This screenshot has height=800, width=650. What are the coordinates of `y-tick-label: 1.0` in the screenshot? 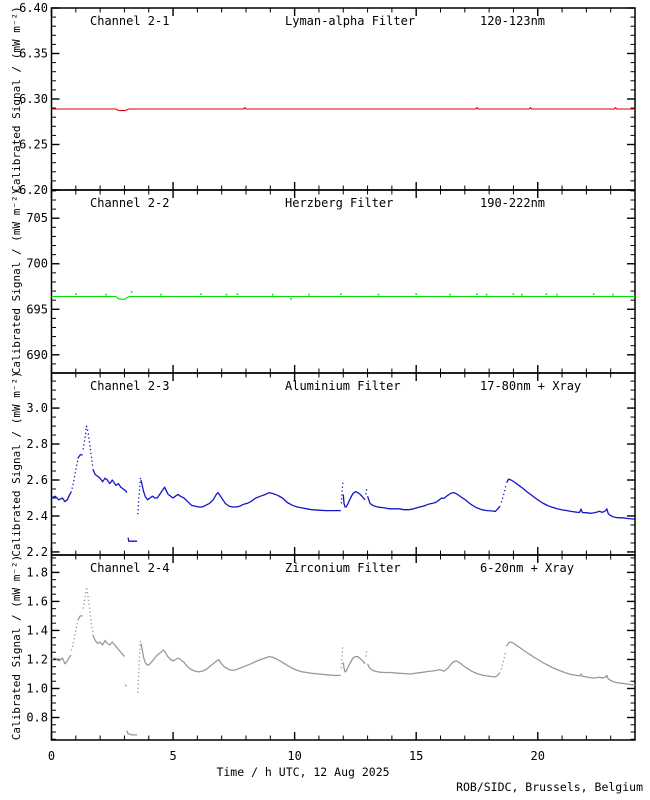 It's located at (37, 688).